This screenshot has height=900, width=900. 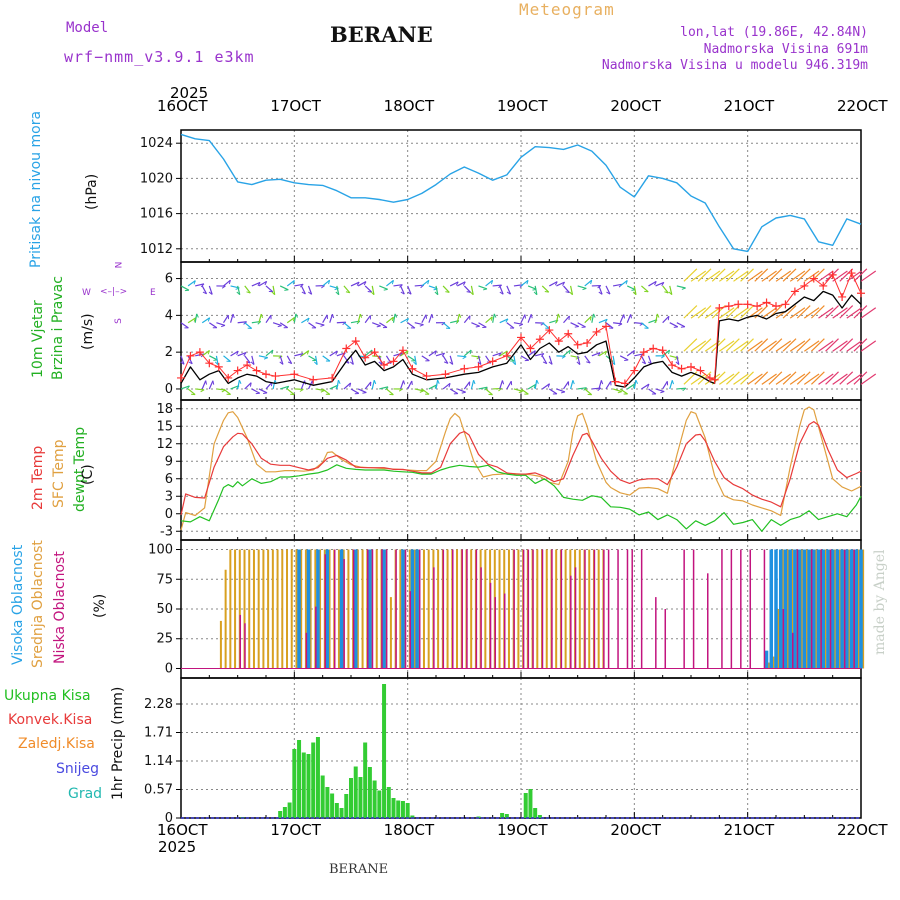 I want to click on ytick-label-temperature-2: 3, so click(x=169, y=496).